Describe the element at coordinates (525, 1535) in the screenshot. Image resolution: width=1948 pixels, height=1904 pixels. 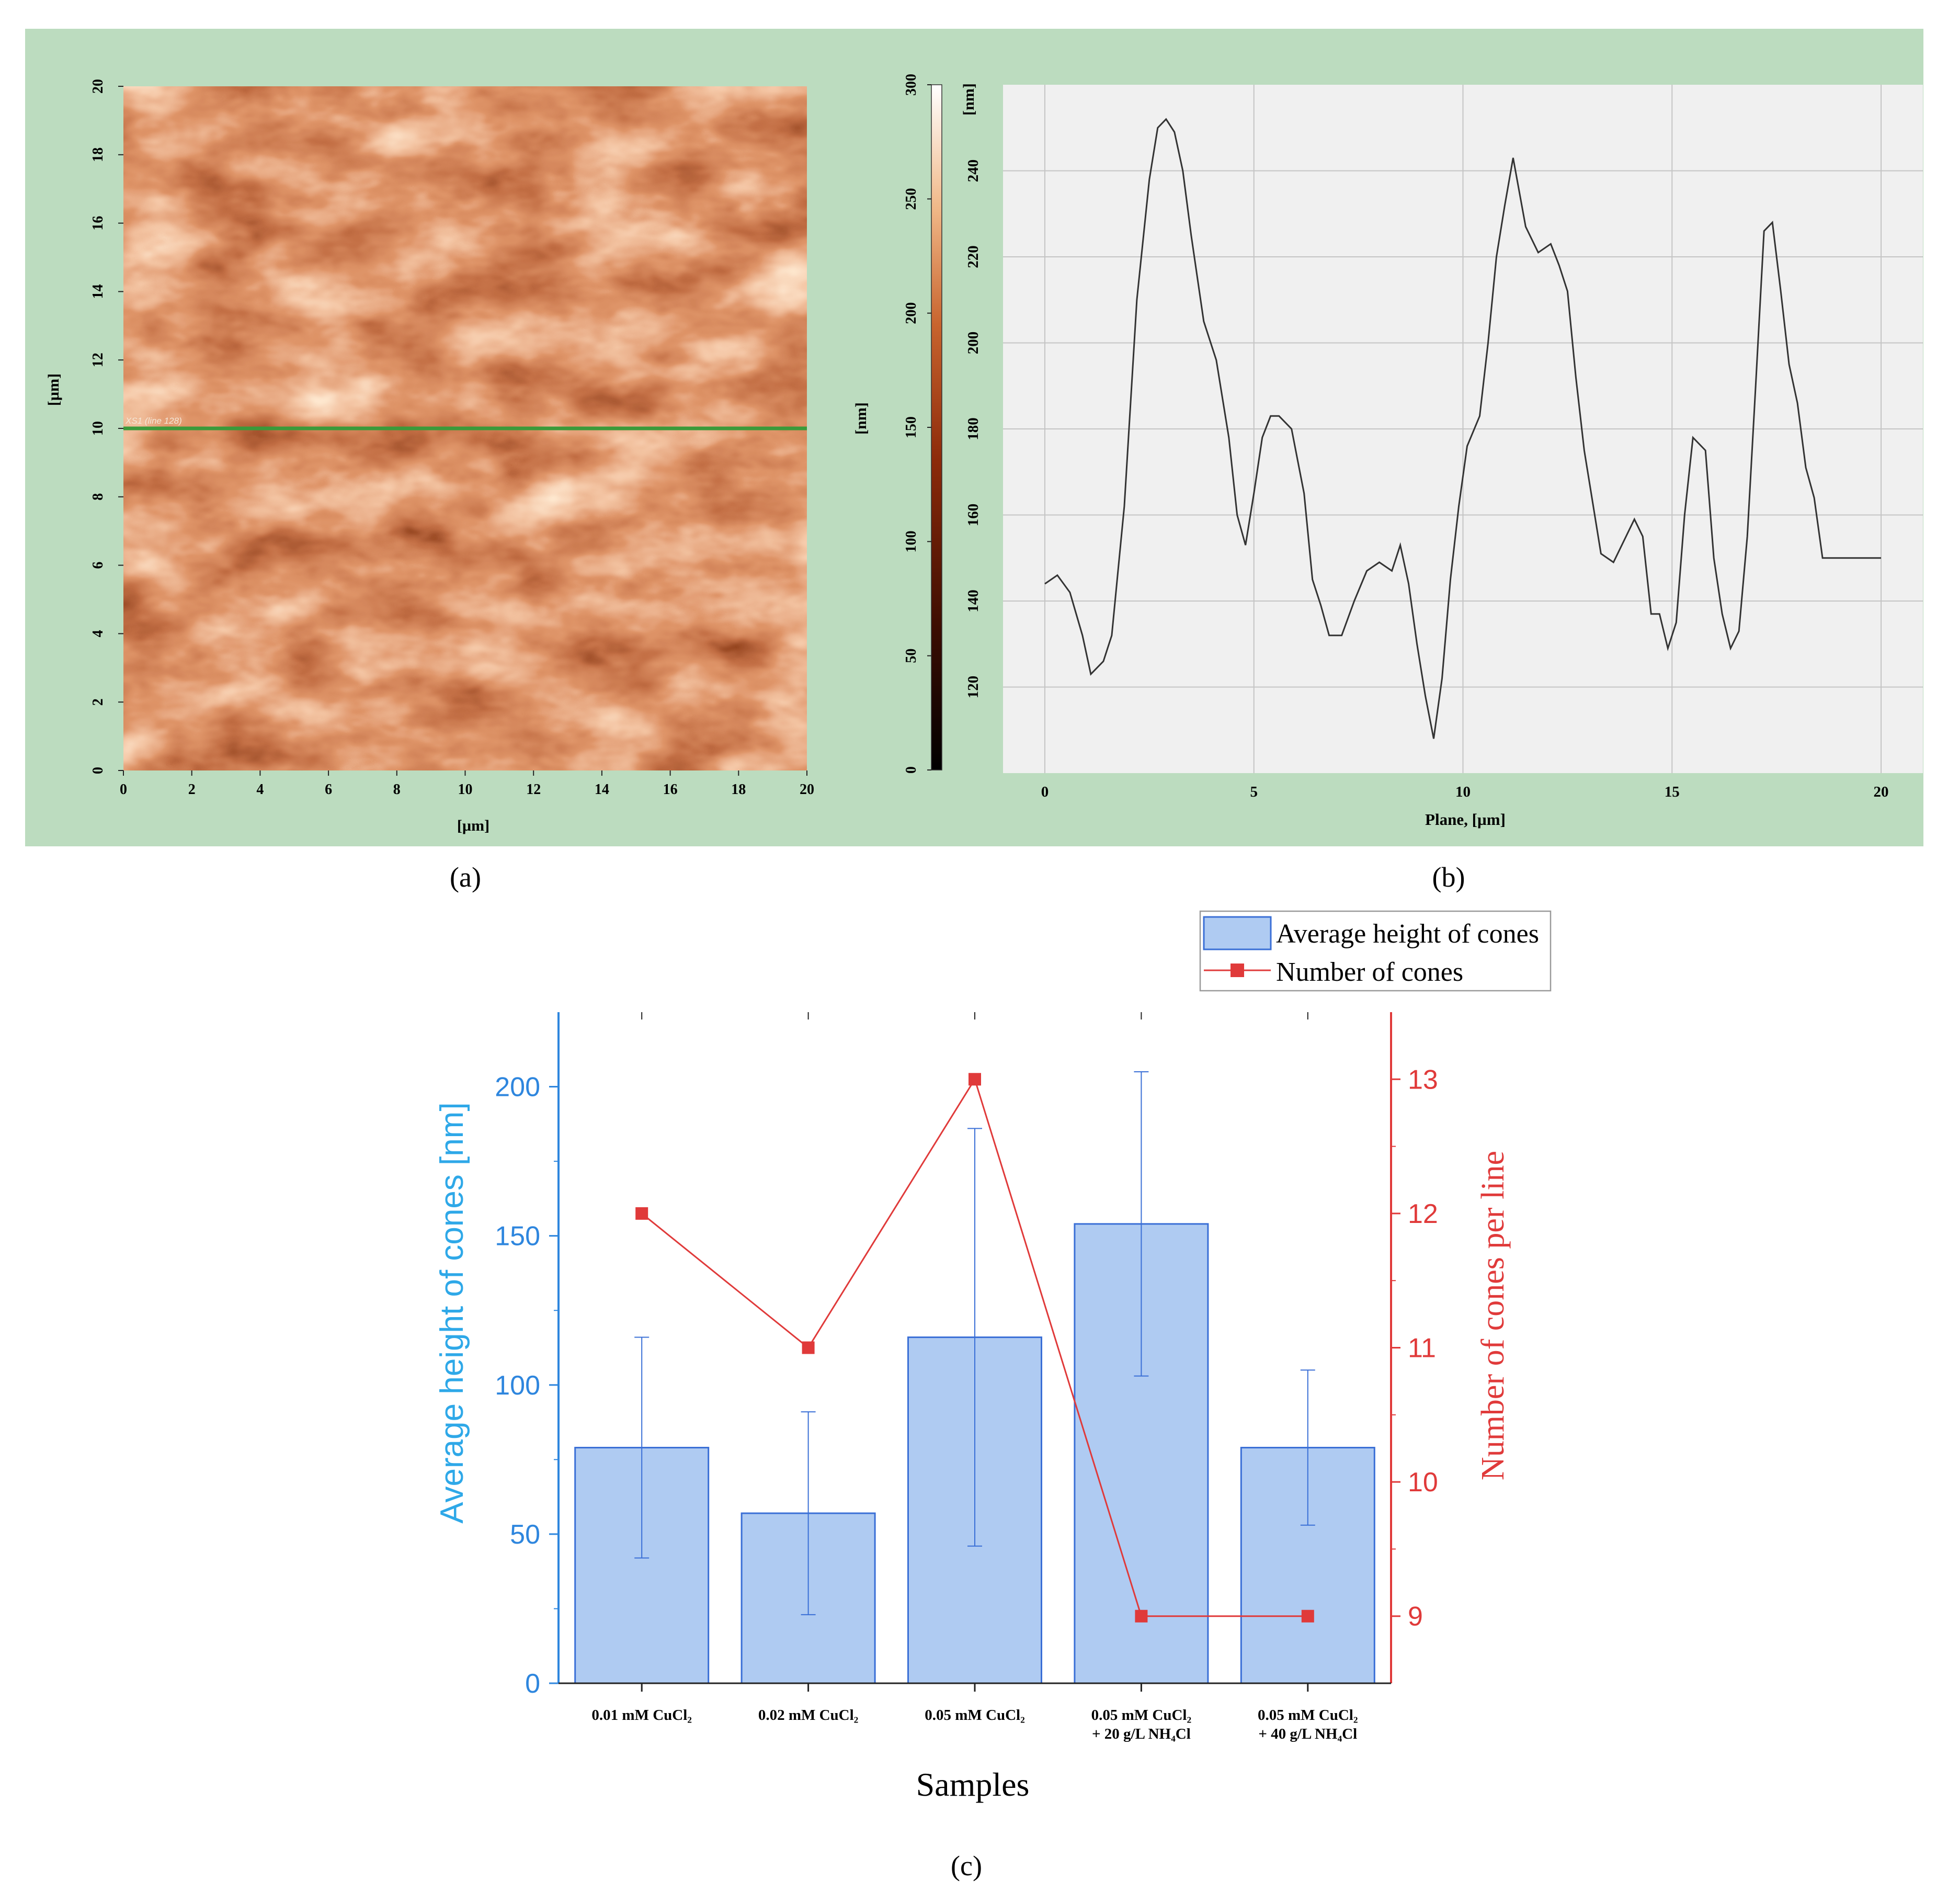
I see `left-tick-label: 50` at that location.